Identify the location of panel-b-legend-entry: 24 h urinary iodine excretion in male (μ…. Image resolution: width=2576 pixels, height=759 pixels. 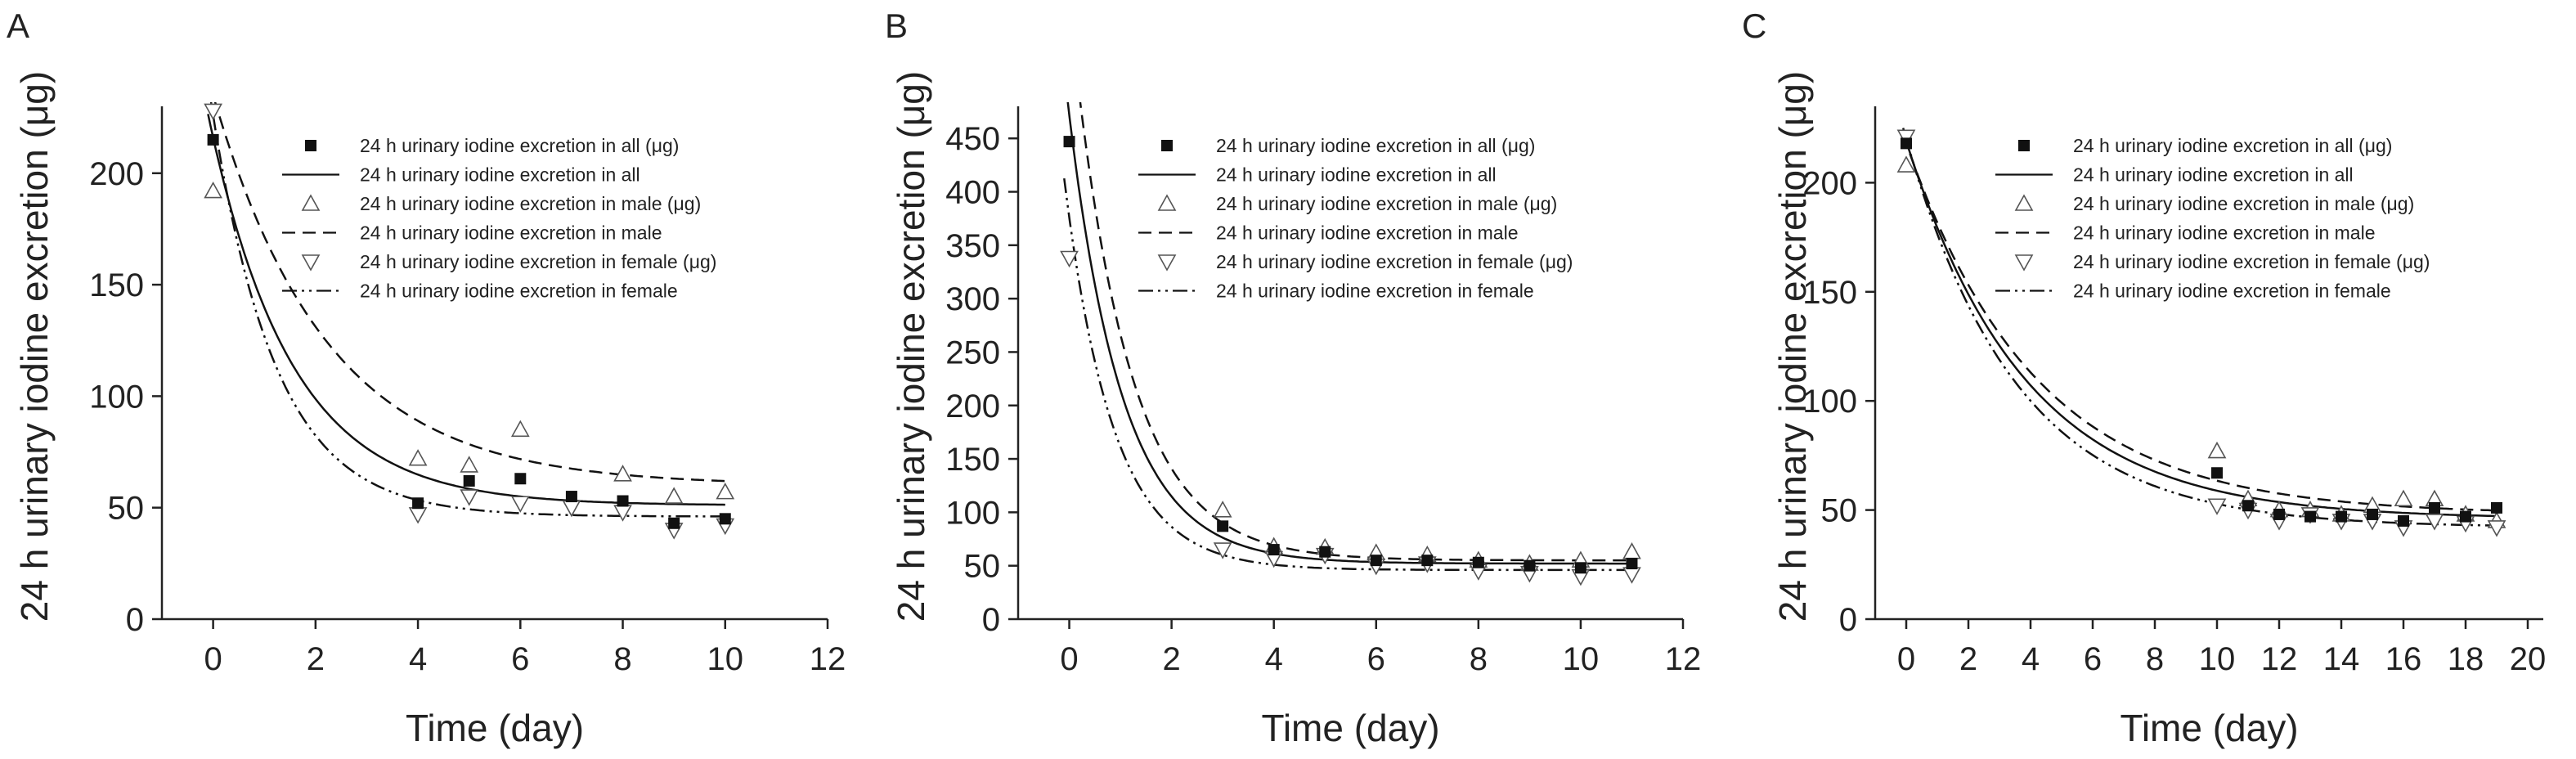
(1357, 203).